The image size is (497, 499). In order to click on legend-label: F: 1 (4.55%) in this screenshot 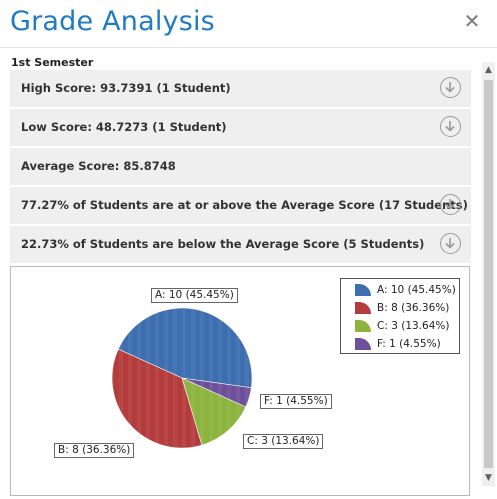, I will do `click(409, 344)`.